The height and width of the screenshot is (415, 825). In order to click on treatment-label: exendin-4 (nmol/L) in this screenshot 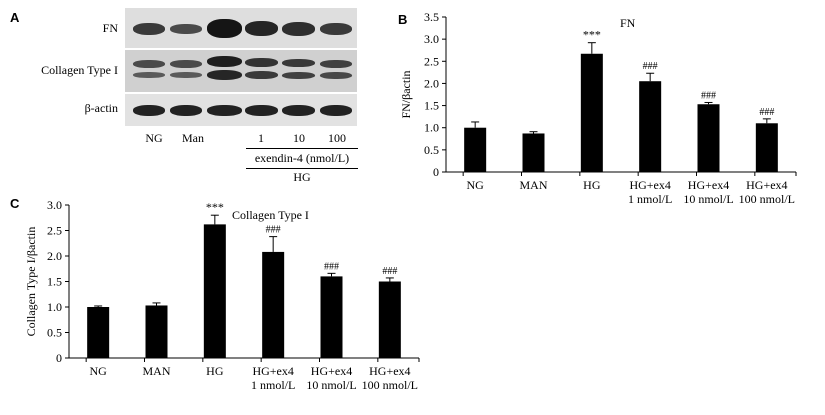, I will do `click(302, 158)`.